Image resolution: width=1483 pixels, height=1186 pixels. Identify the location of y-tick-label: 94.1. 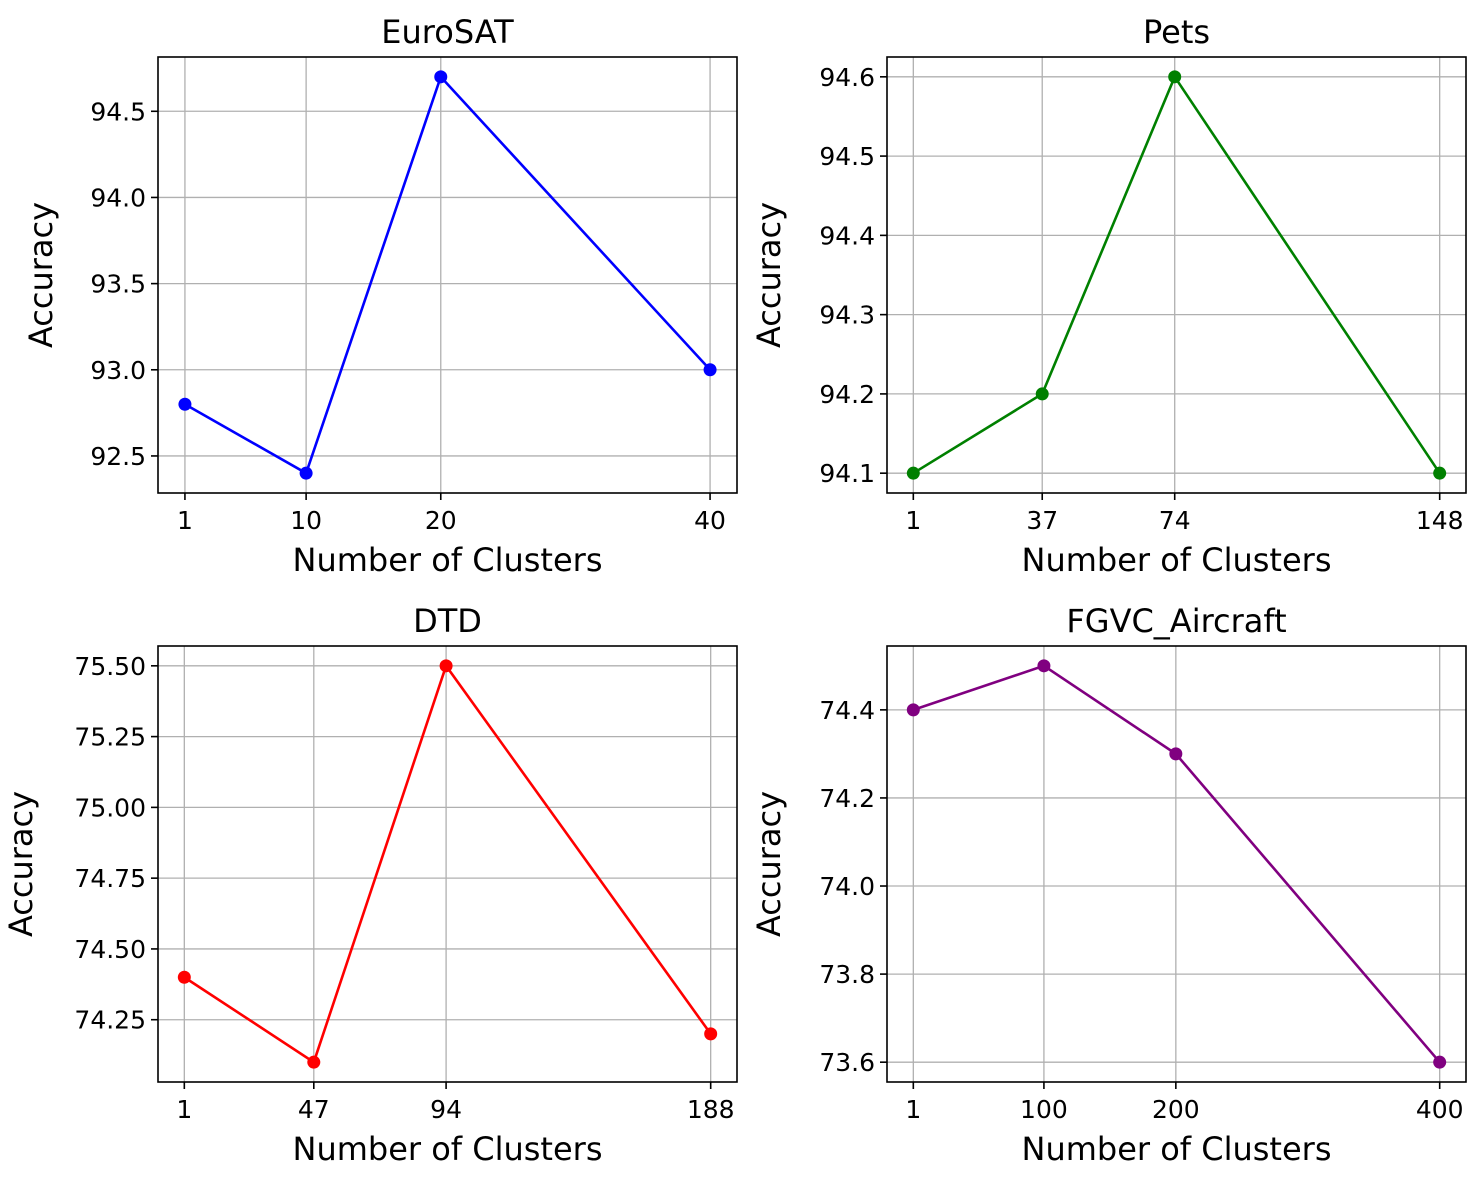
(847, 473).